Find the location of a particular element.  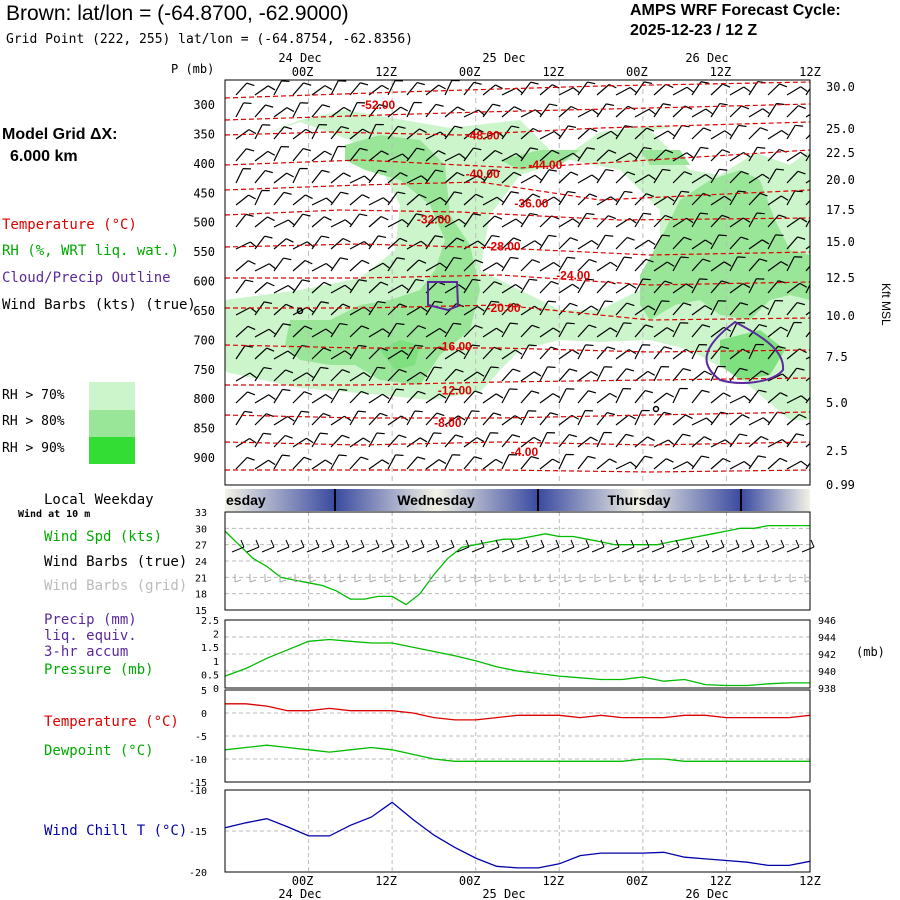

isotherm-label: -12.00 is located at coordinates (455, 390).